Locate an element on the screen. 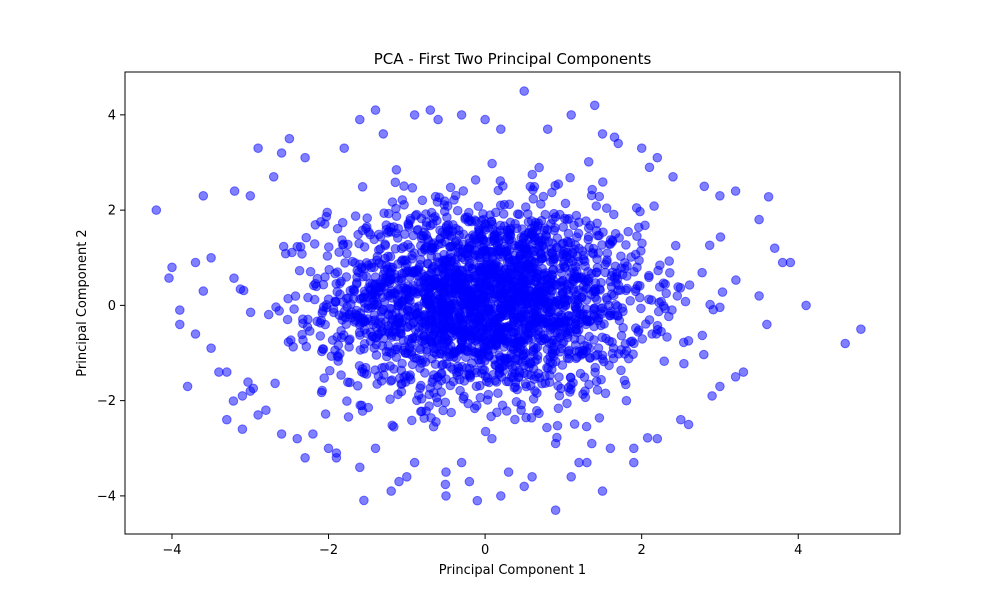  y-tick-label: 0 is located at coordinates (112, 306).